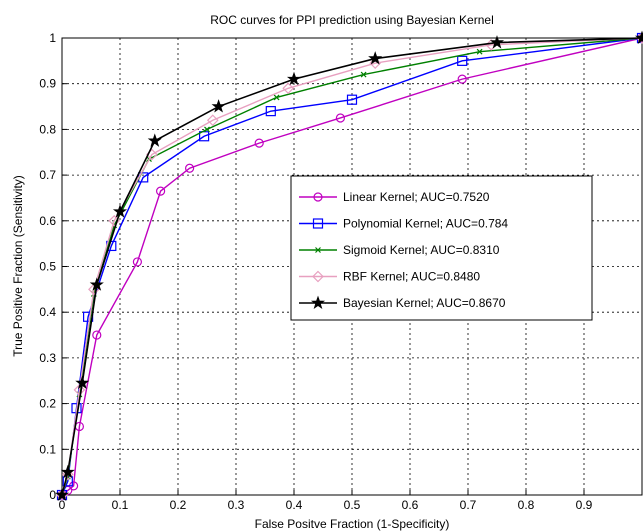 The width and height of the screenshot is (643, 532). I want to click on y-tick-label: 0, so click(52, 495).